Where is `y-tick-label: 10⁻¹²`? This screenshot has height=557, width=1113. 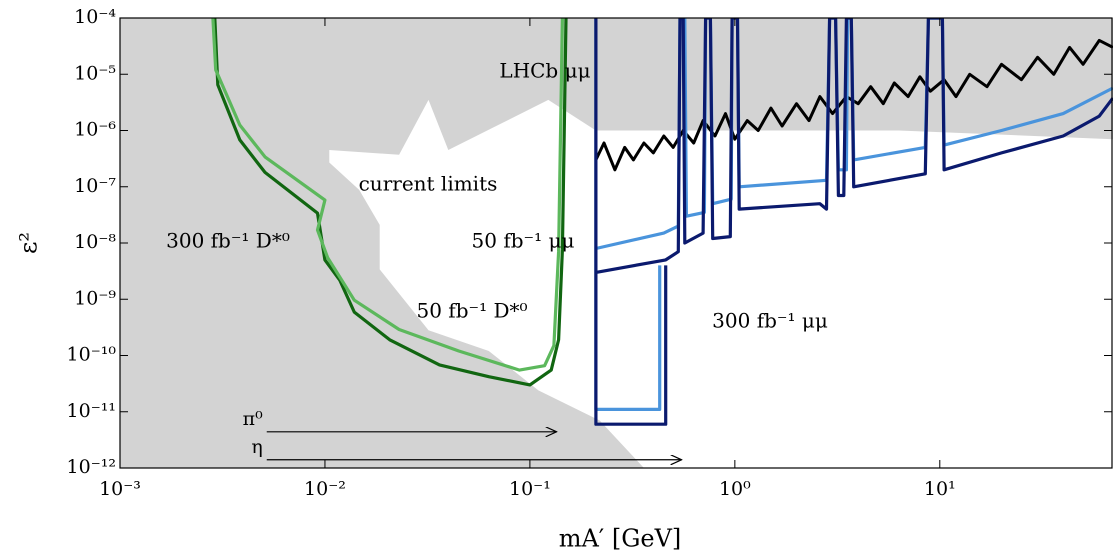
y-tick-label: 10⁻¹² is located at coordinates (91, 467).